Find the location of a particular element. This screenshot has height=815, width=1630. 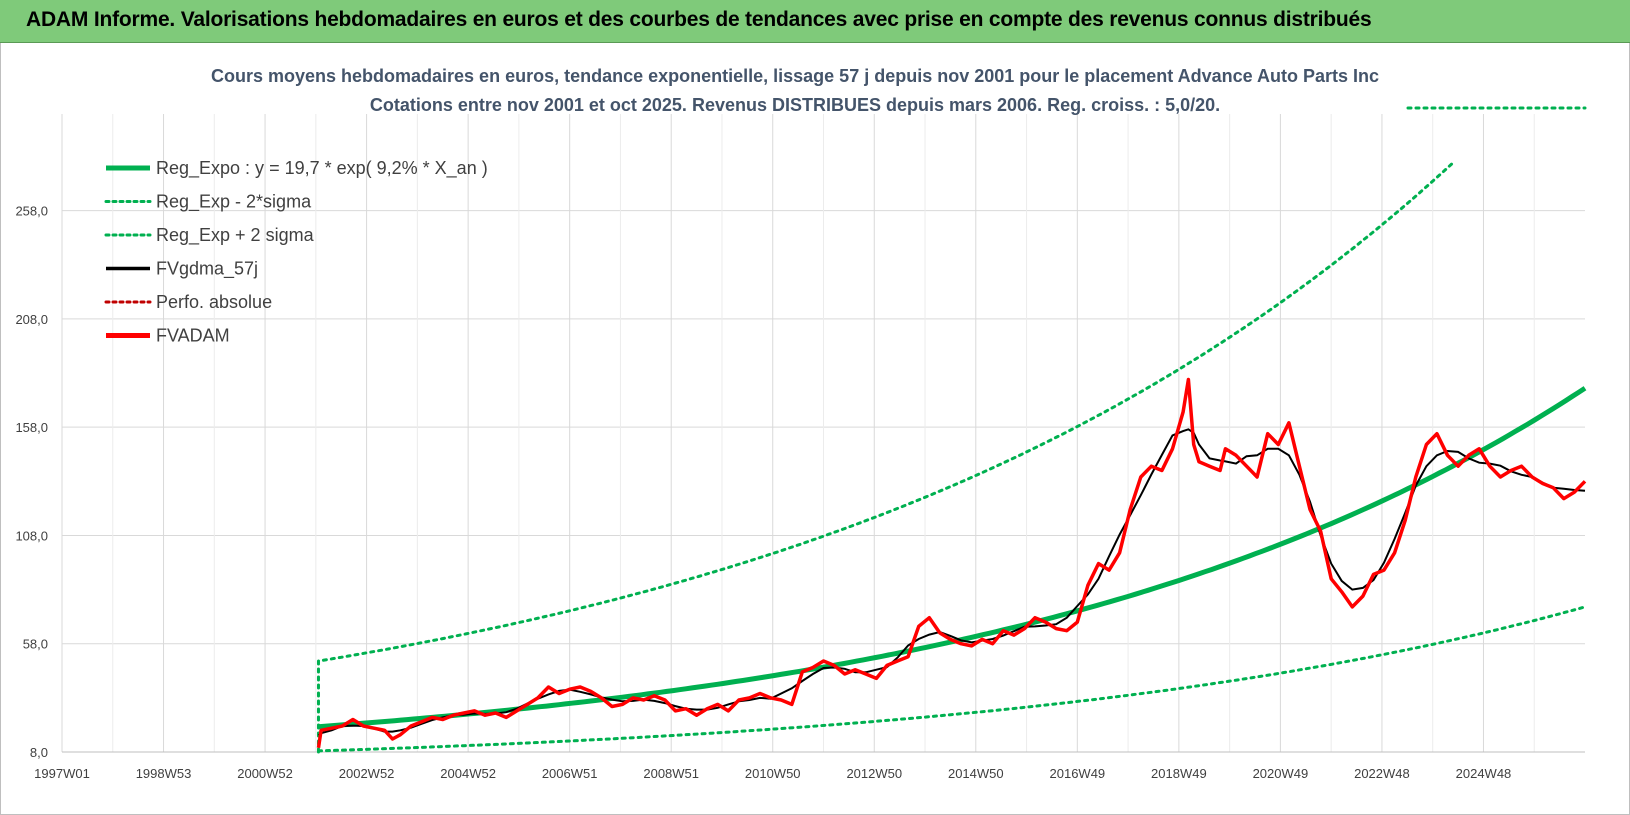

x-tick-label: 2022W48 is located at coordinates (1382, 773).